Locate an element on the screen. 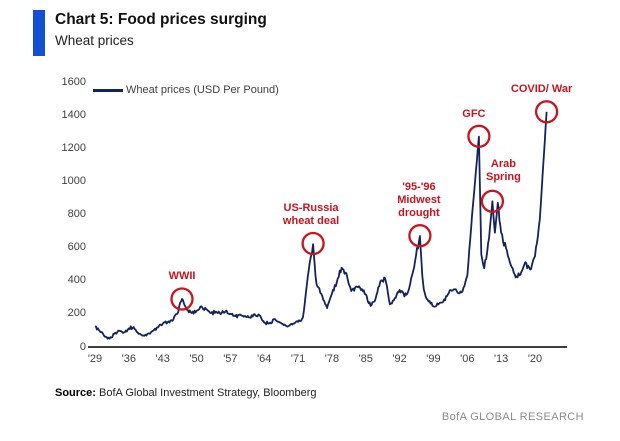  legend-label: Wheat prices (USD Per Pound) is located at coordinates (202, 90).